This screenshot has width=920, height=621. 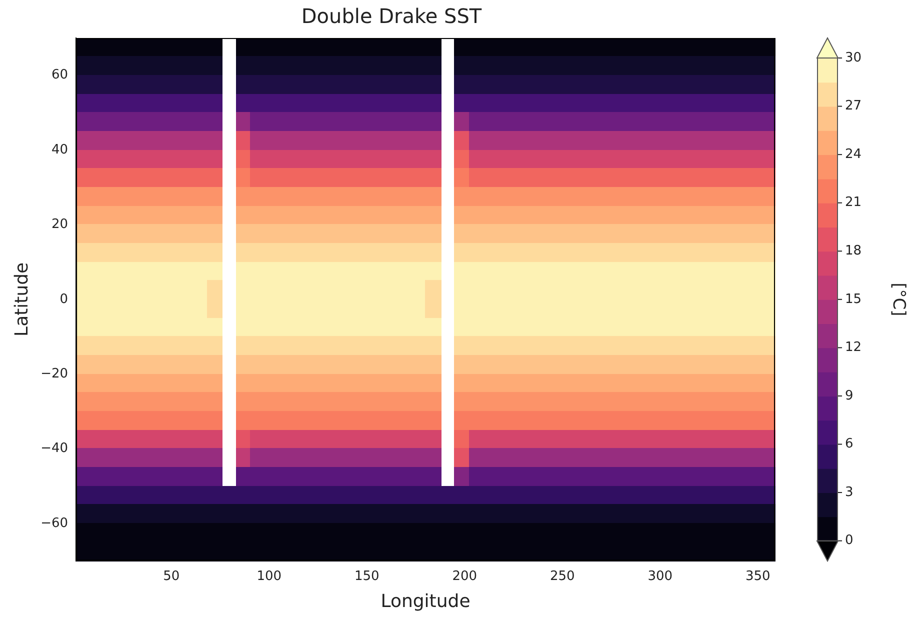 What do you see at coordinates (853, 299) in the screenshot?
I see `color-bar-label: 15` at bounding box center [853, 299].